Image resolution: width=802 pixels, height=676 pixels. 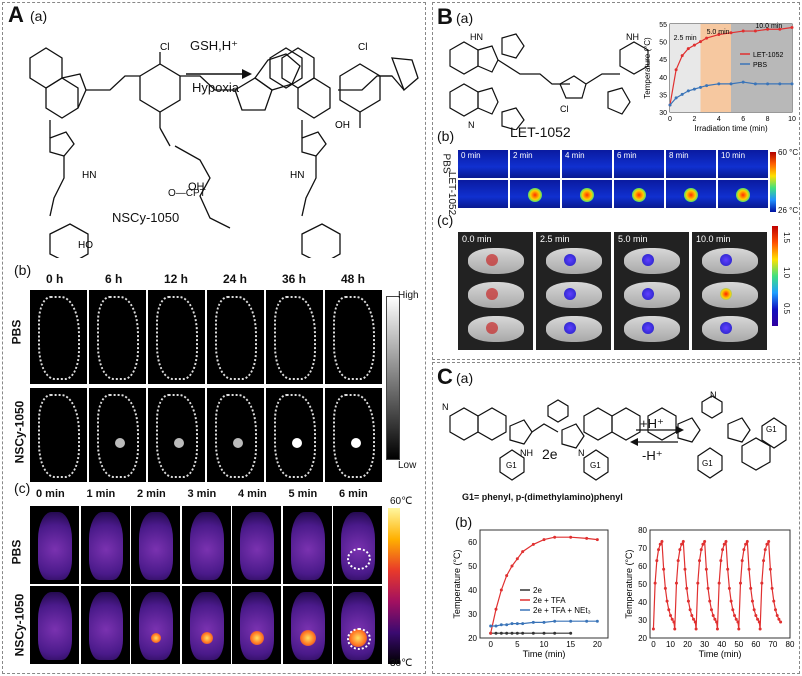 I want to click on svg-text: Cl, so click(x=164, y=47).